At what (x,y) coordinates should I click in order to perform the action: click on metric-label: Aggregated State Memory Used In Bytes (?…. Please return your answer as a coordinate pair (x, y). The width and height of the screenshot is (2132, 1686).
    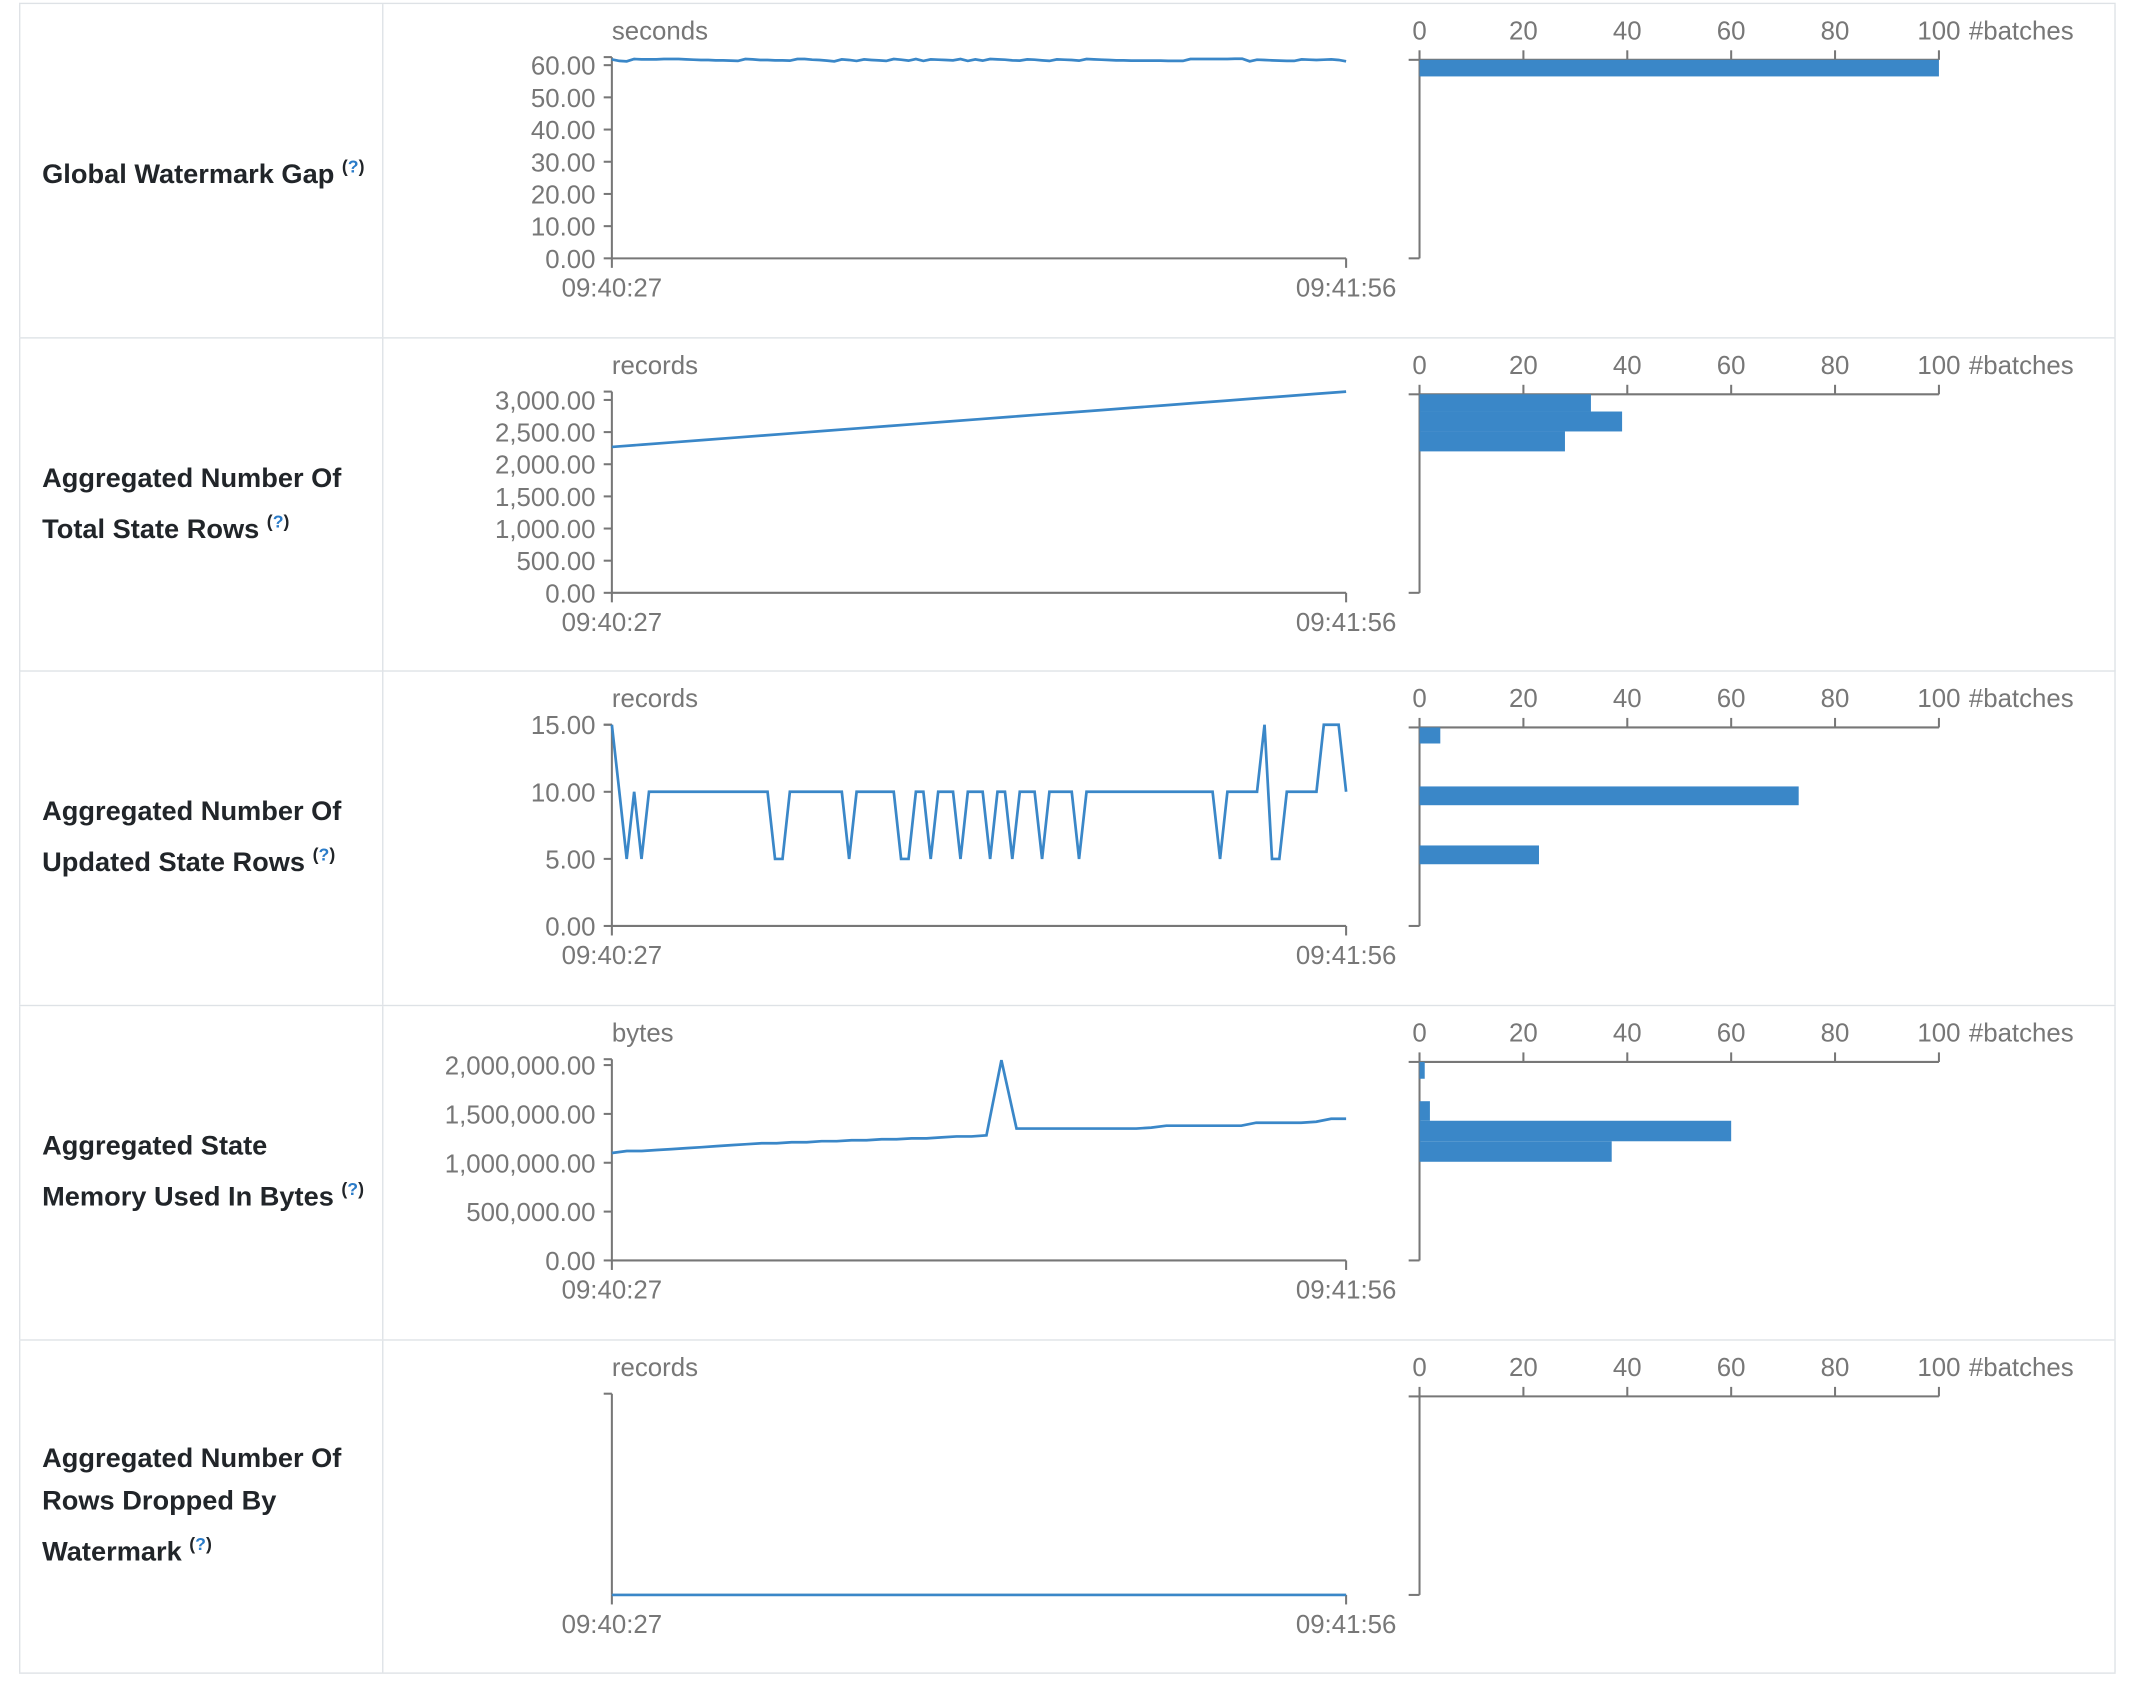
    Looking at the image, I should click on (206, 1172).